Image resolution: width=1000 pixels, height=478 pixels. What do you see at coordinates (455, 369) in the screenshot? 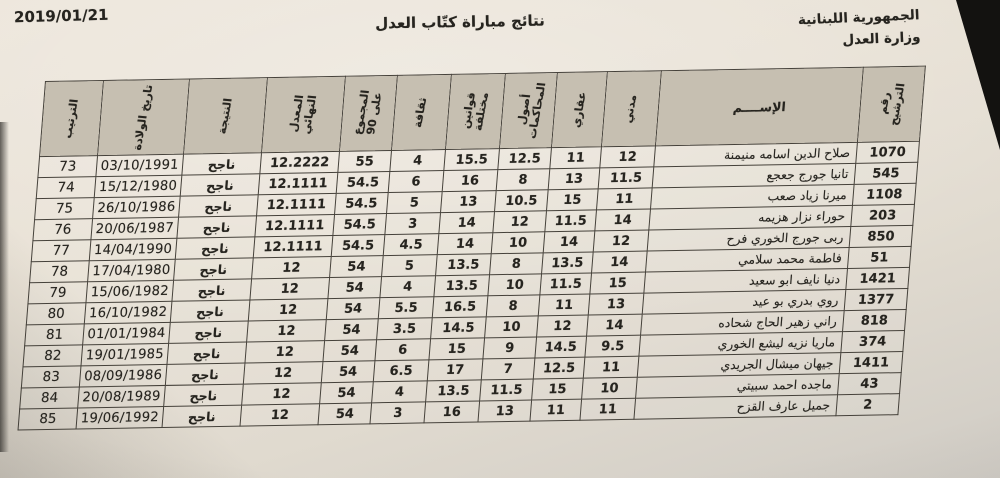
I see `cell-laws: 17` at bounding box center [455, 369].